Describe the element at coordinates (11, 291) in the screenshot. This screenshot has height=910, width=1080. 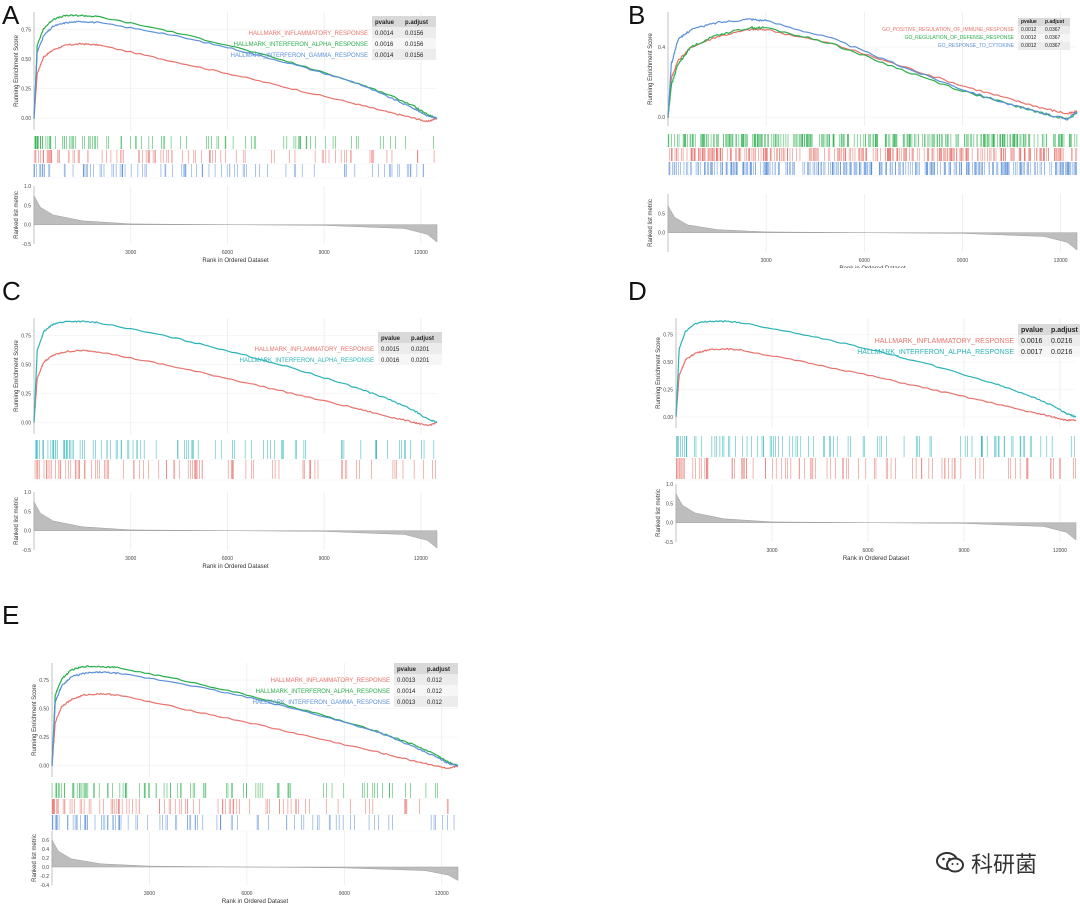
I see `panel-letter-c: C` at that location.